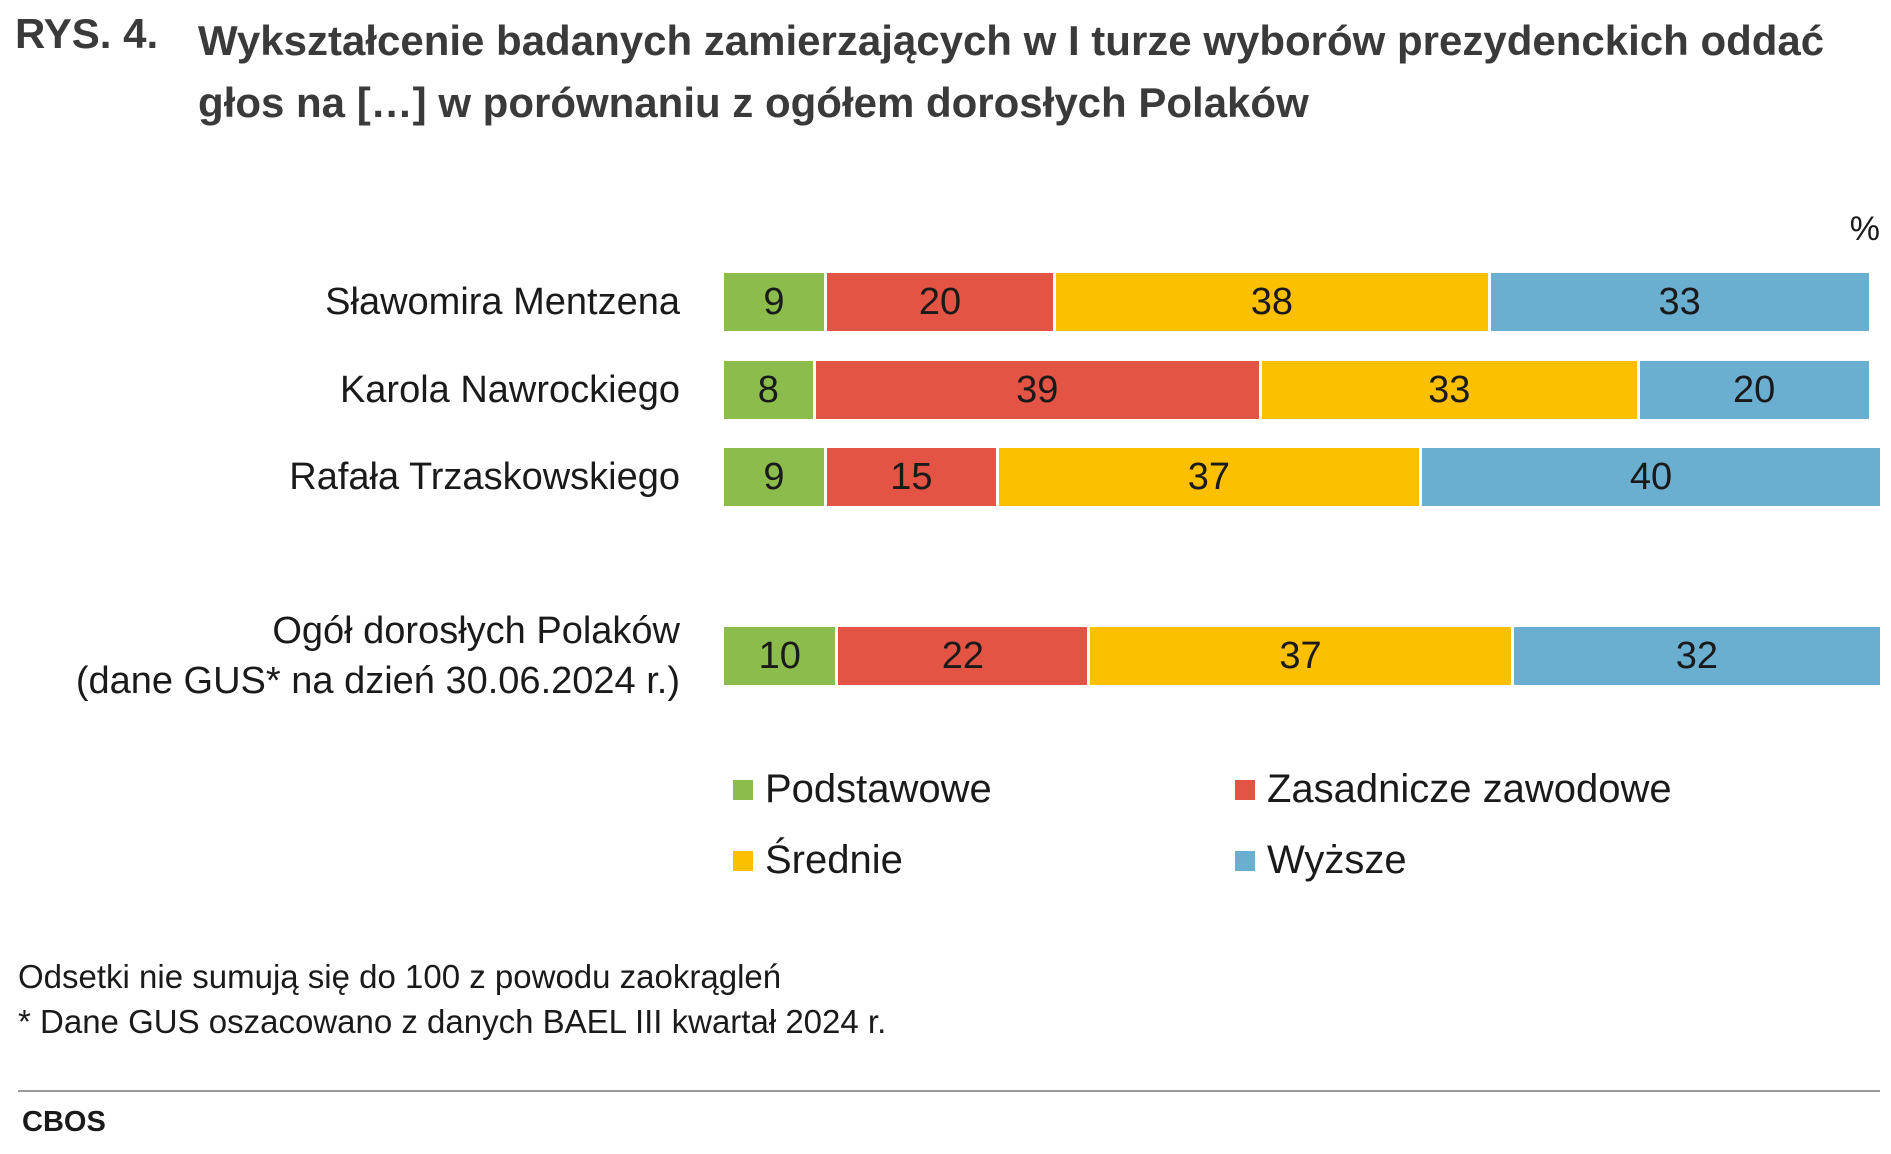 Image resolution: width=1891 pixels, height=1154 pixels. Describe the element at coordinates (949, 1091) in the screenshot. I see `divider` at that location.